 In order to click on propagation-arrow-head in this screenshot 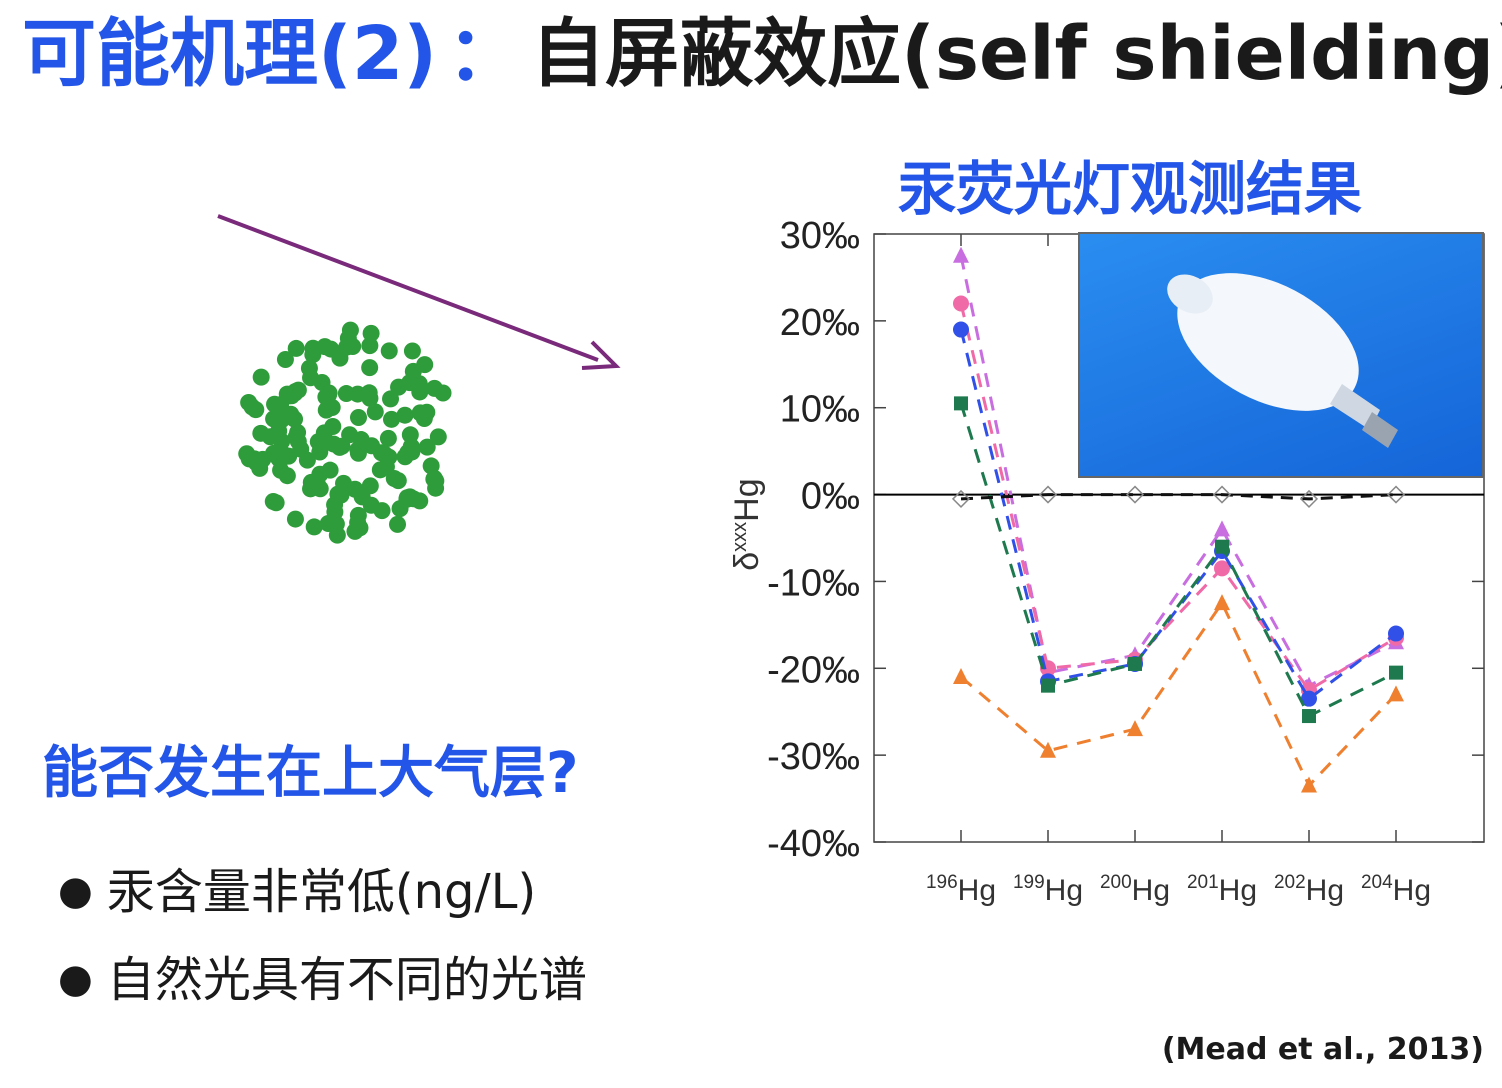, I will do `click(601, 355)`.